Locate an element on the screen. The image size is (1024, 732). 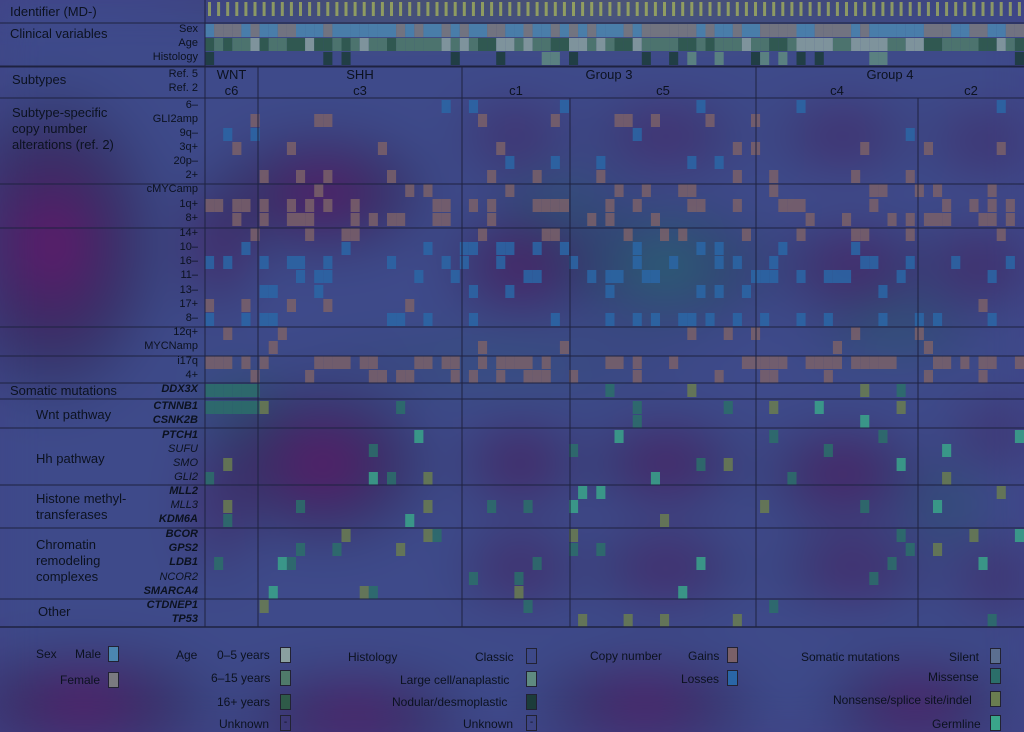
row-label: NCOR2 is located at coordinates (178, 577).